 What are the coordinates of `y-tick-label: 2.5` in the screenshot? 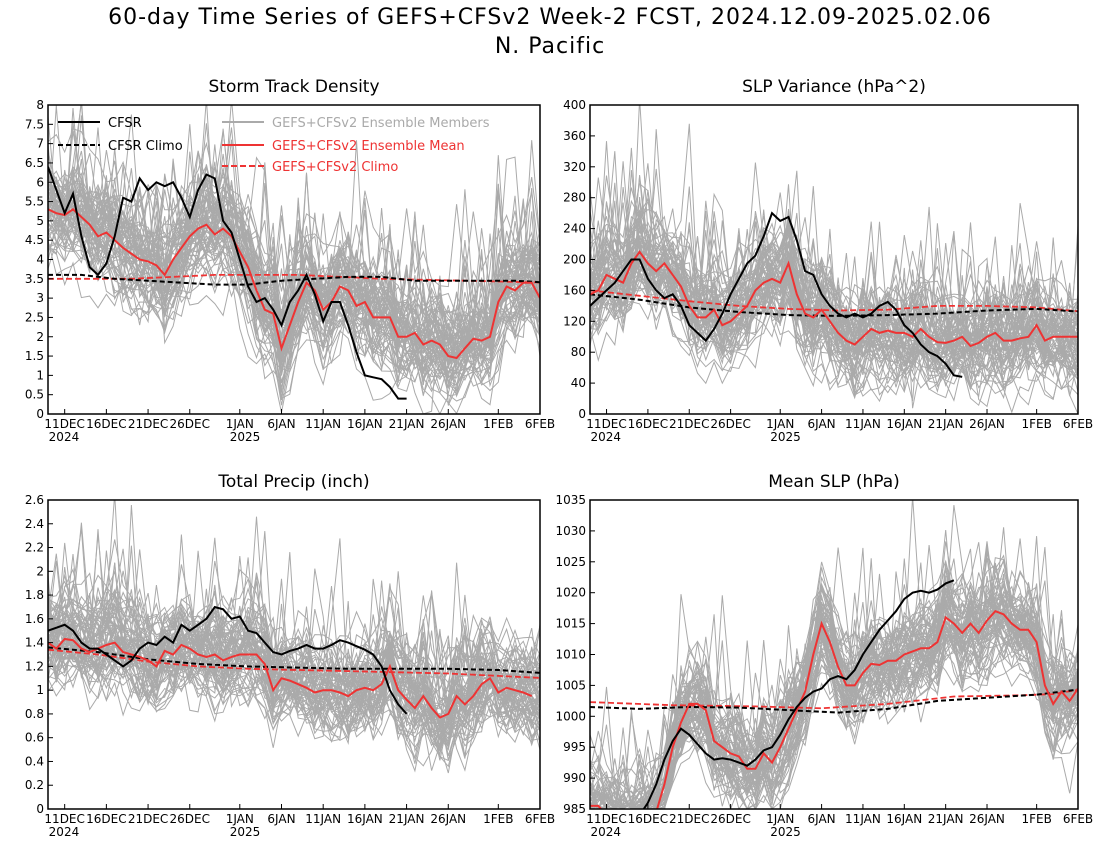 It's located at (34, 317).